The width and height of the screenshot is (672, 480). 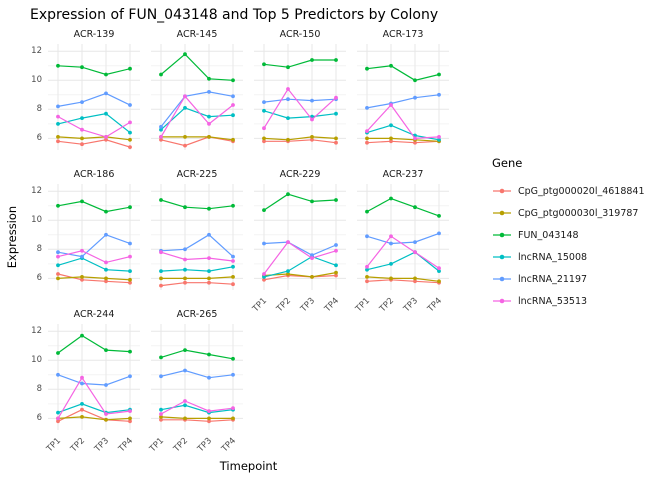 I want to click on facet-strip-label: ACR-225, so click(x=197, y=174).